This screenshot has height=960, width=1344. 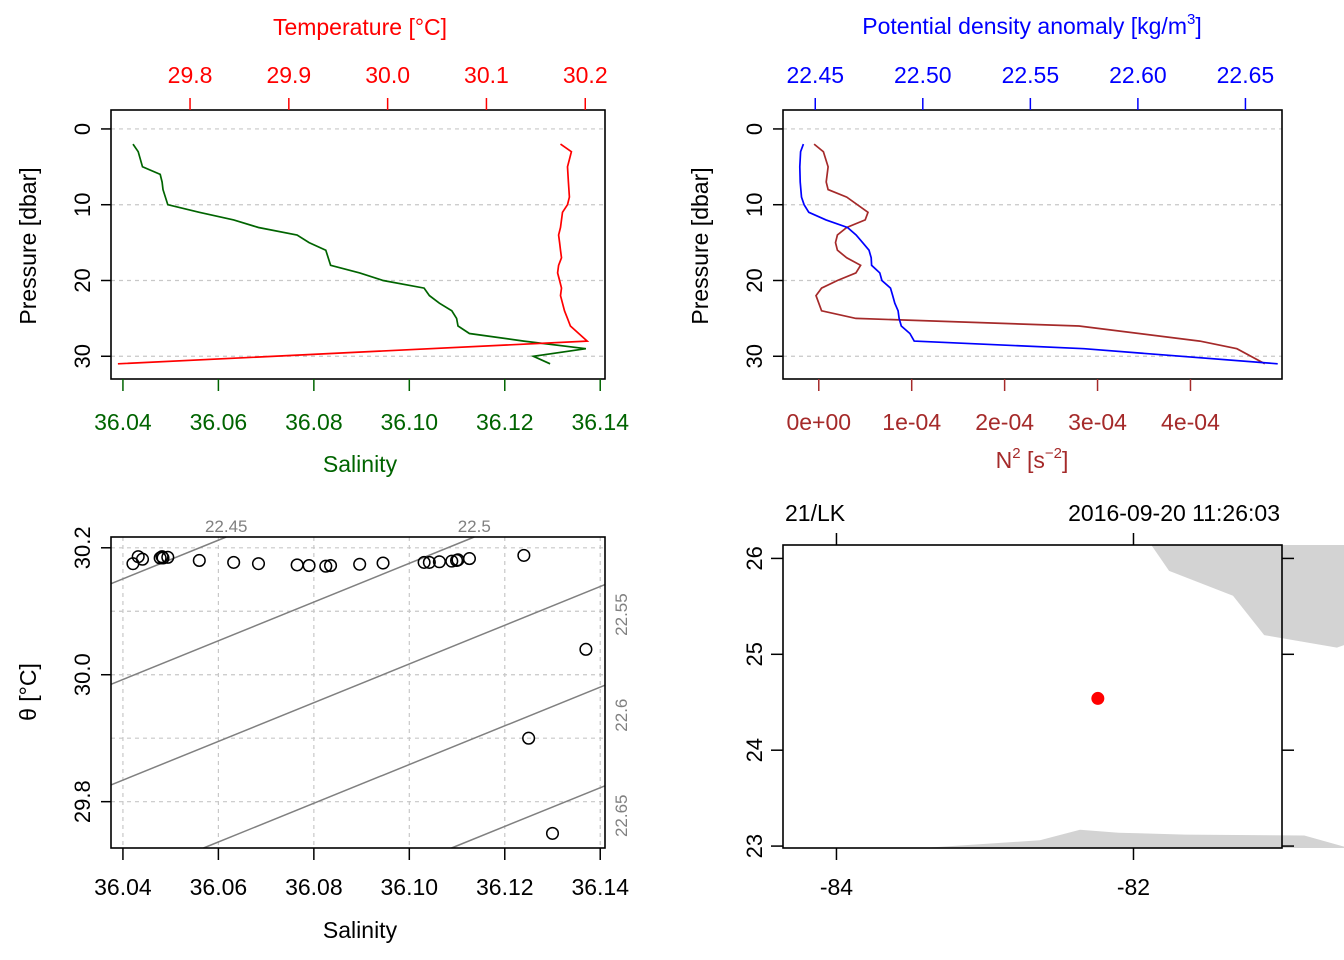 I want to click on p2-bot-label-mid: [s, so click(x=1033, y=460).